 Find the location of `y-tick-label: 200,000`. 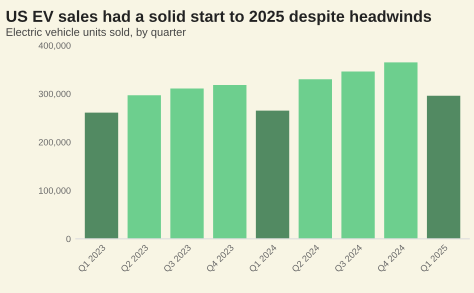

y-tick-label: 200,000 is located at coordinates (54, 143).